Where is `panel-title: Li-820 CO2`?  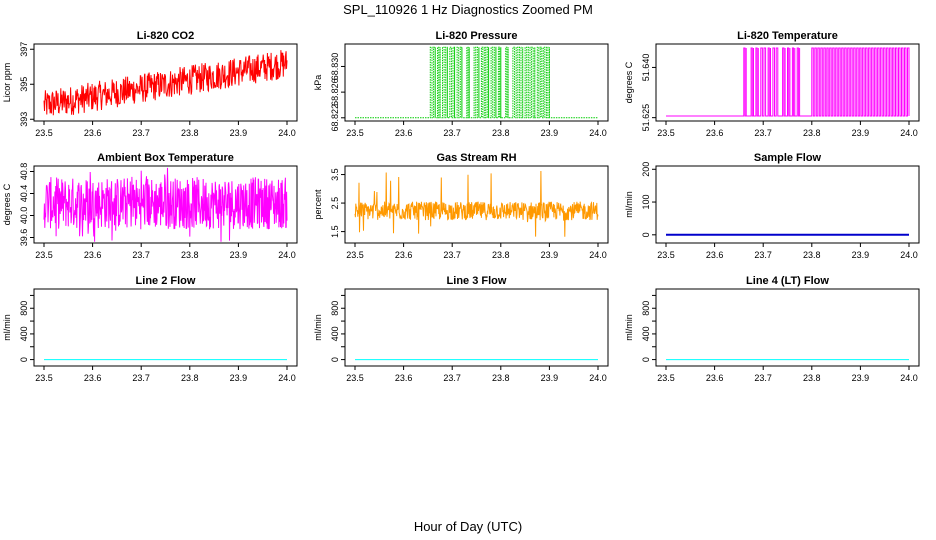
panel-title: Li-820 CO2 is located at coordinates (165, 36).